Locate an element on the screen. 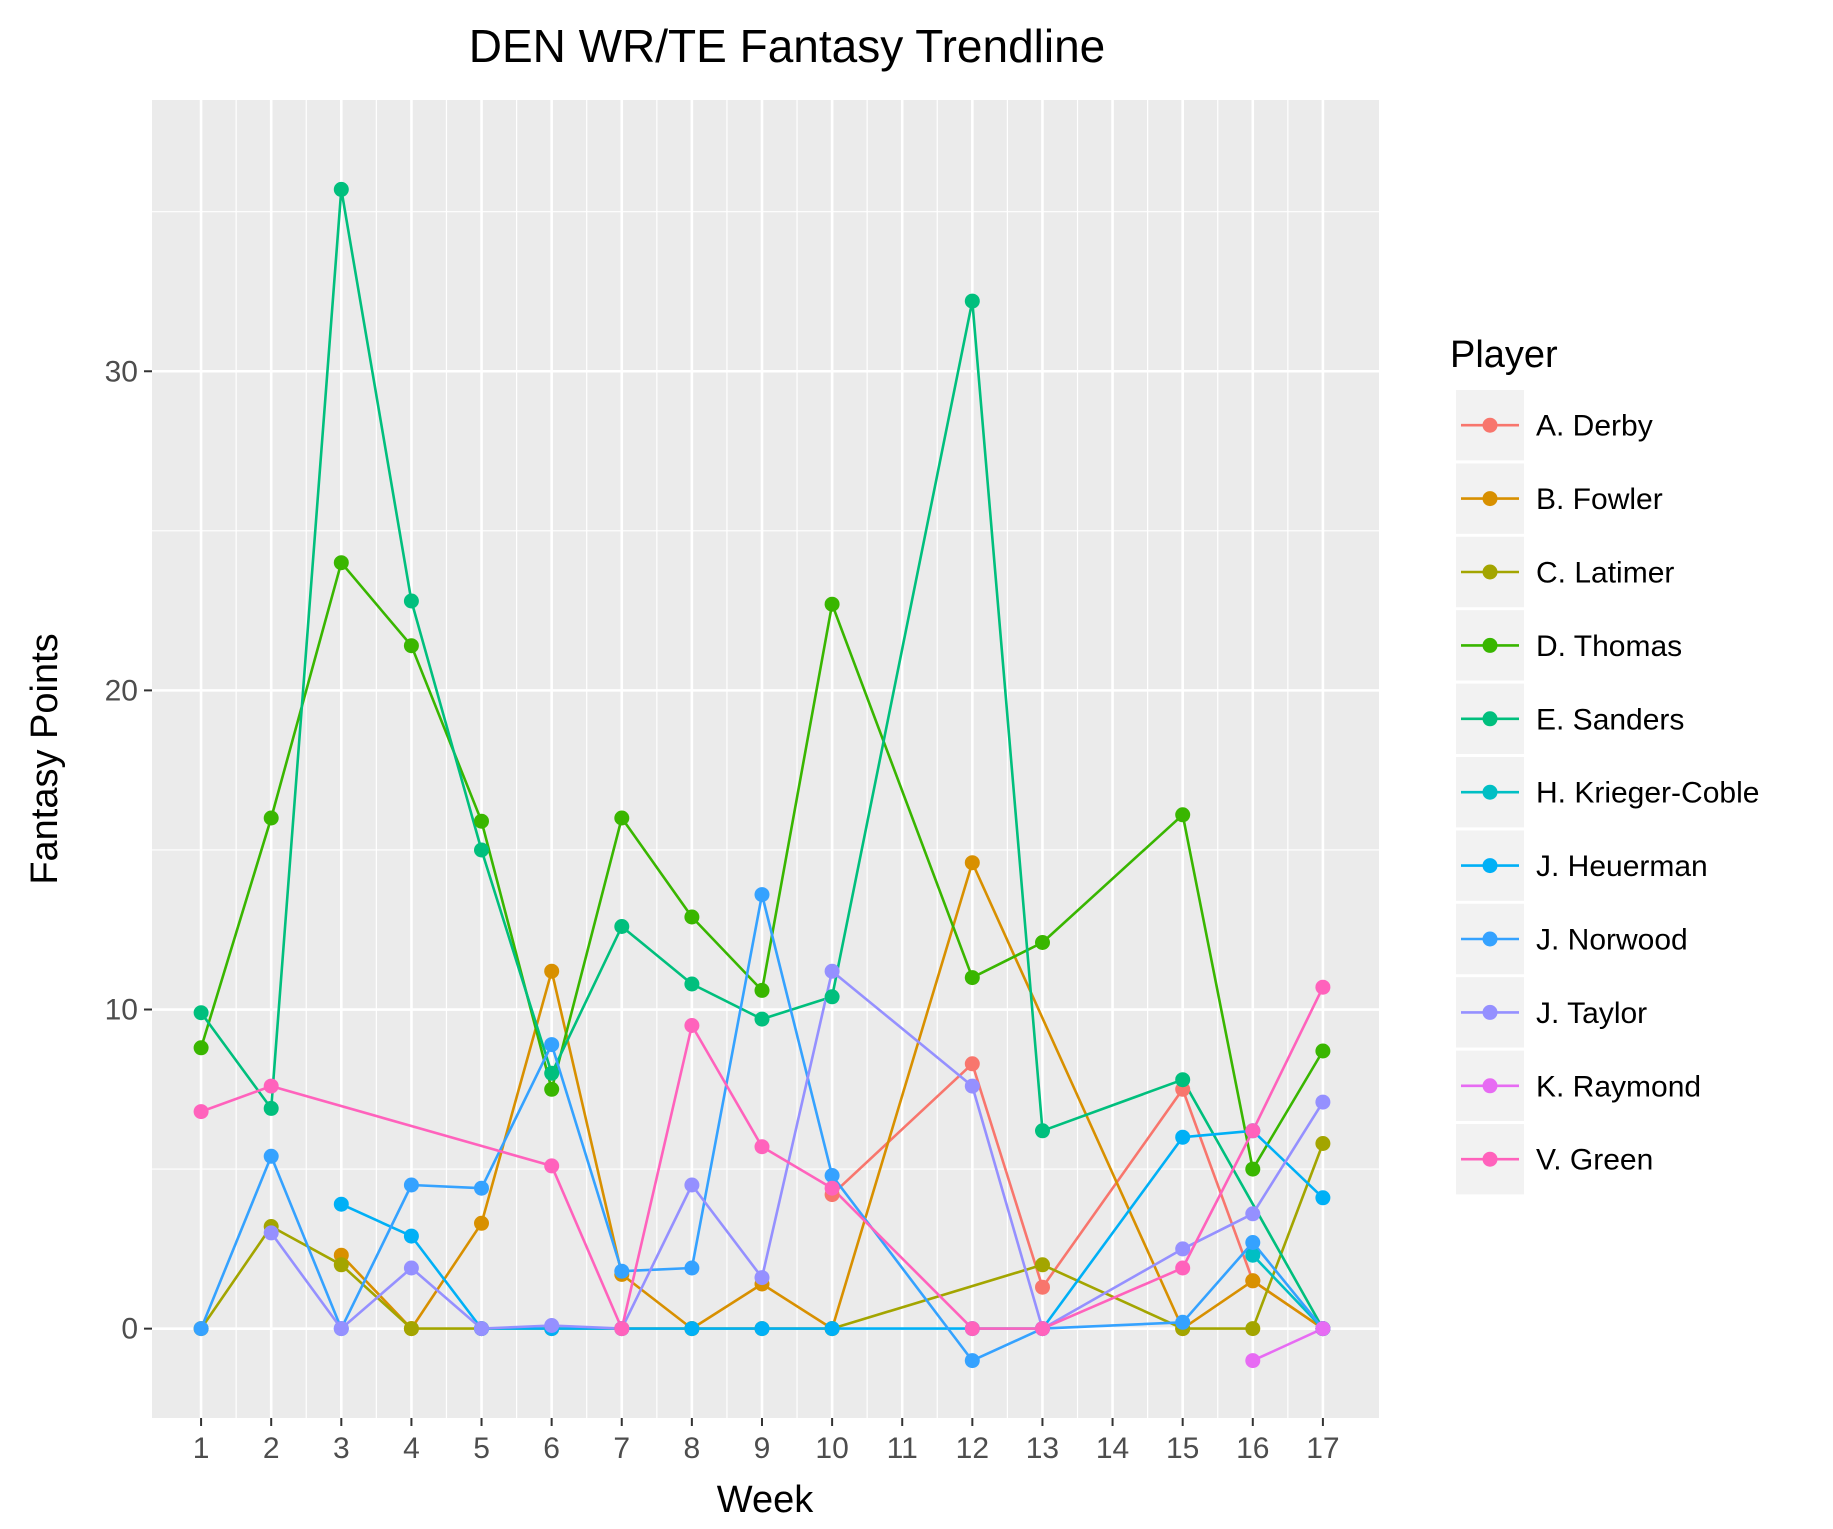 The width and height of the screenshot is (1833, 1529). legend-item-d-thomas: D. Thomas is located at coordinates (1569, 645).